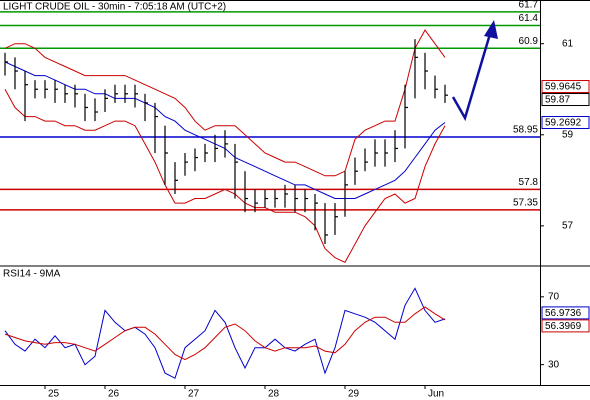 Image resolution: width=590 pixels, height=400 pixels. Describe the element at coordinates (274, 394) in the screenshot. I see `x-tick-label: 28` at that location.